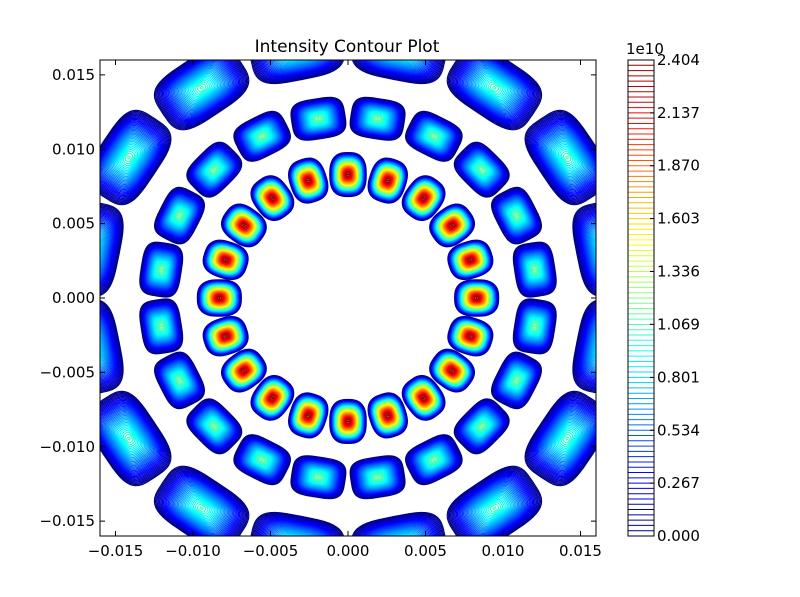  I want to click on colorbar-tick-label: 1.336, so click(678, 271).